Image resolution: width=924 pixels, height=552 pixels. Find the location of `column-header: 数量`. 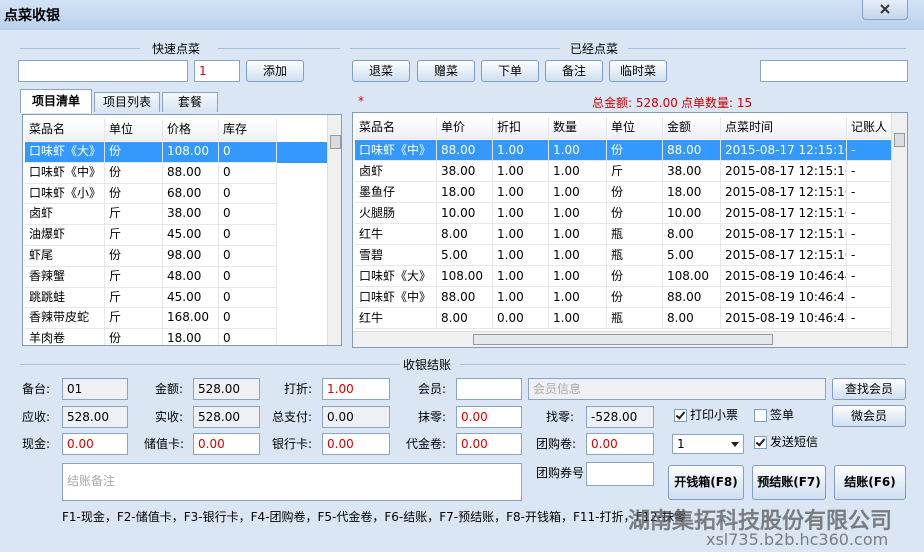

column-header: 数量 is located at coordinates (578, 128).